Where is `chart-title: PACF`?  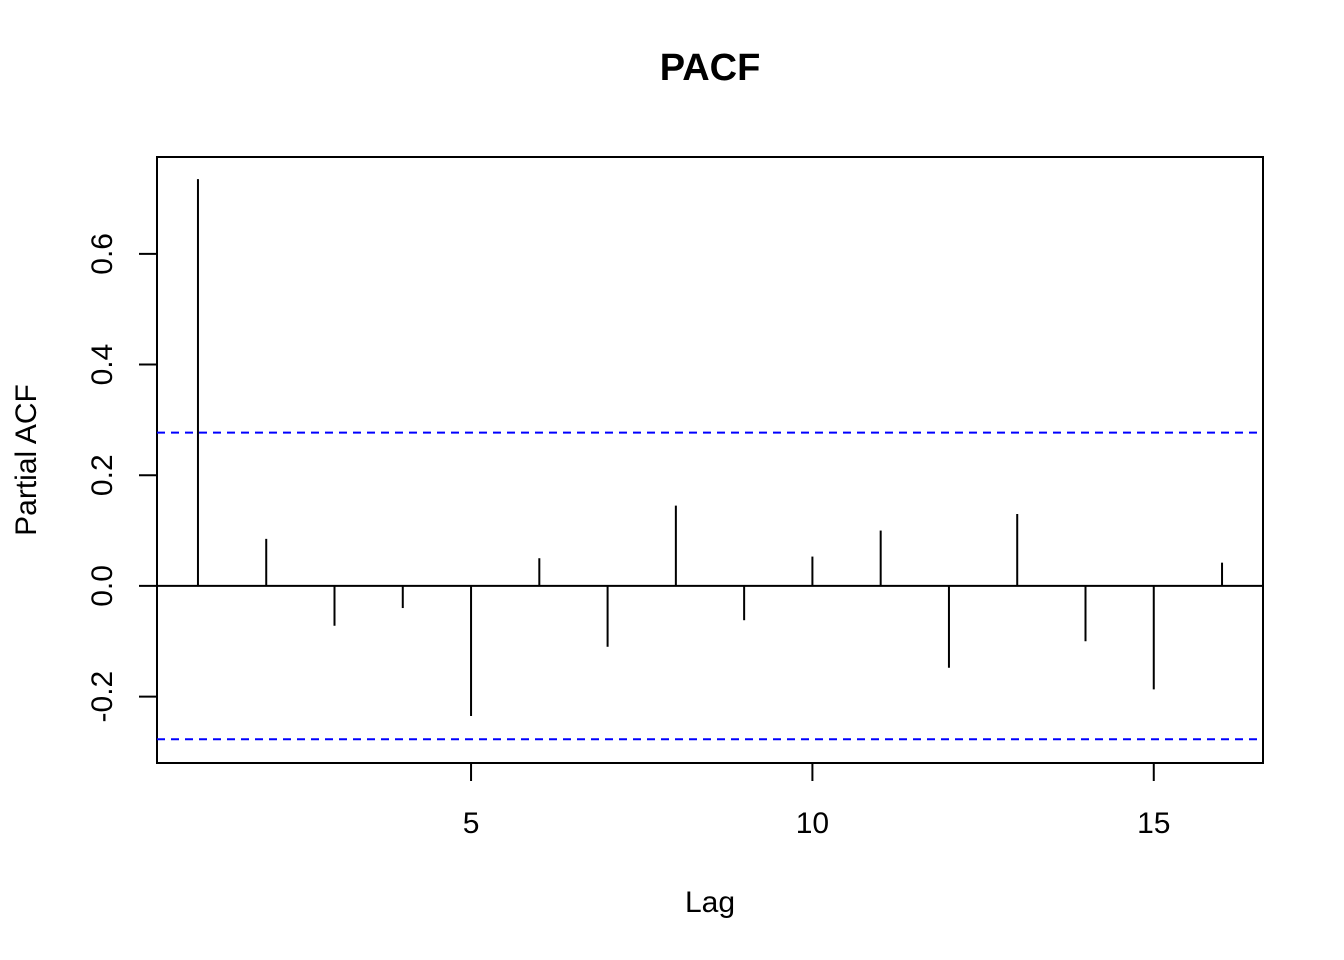
chart-title: PACF is located at coordinates (710, 68).